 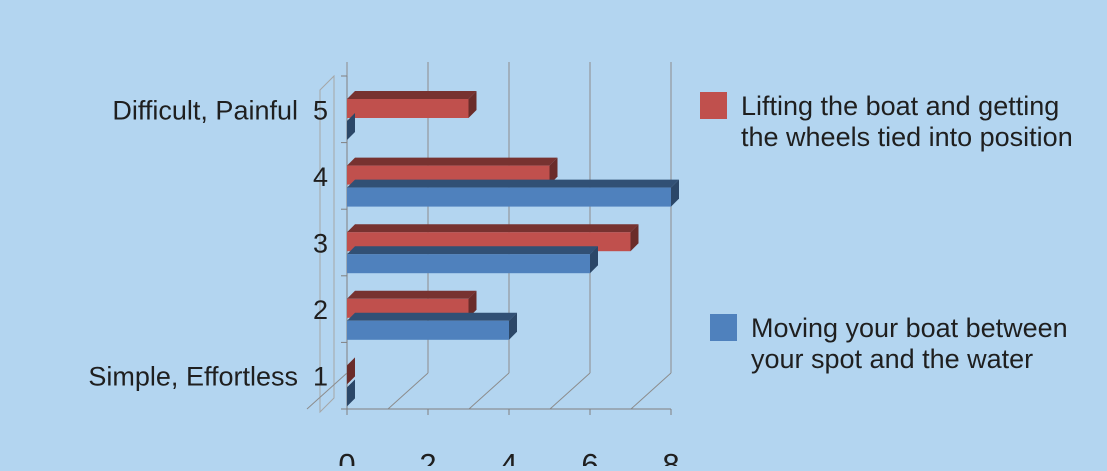 I want to click on bar-moving-2-side, so click(x=513, y=326).